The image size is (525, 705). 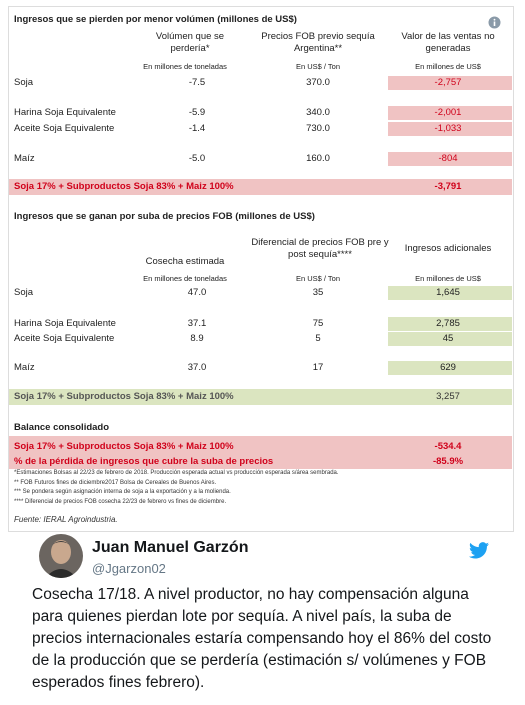 I want to click on cell-value: 35, so click(x=318, y=292).